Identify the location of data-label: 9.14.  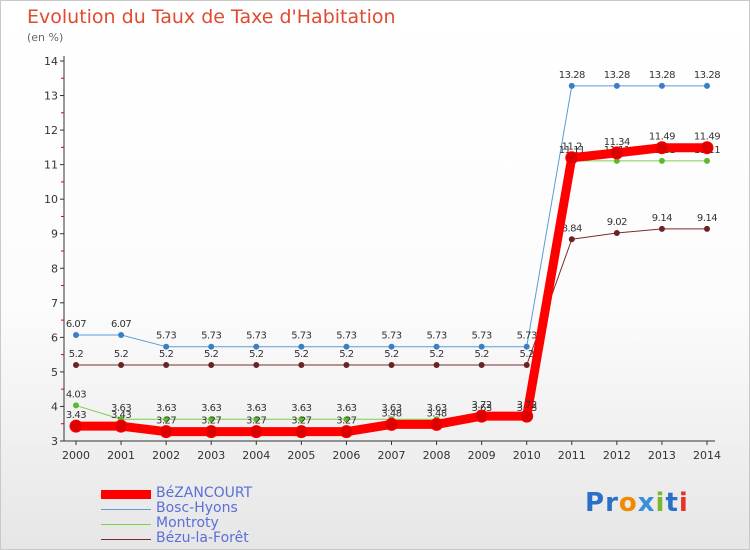
(707, 218).